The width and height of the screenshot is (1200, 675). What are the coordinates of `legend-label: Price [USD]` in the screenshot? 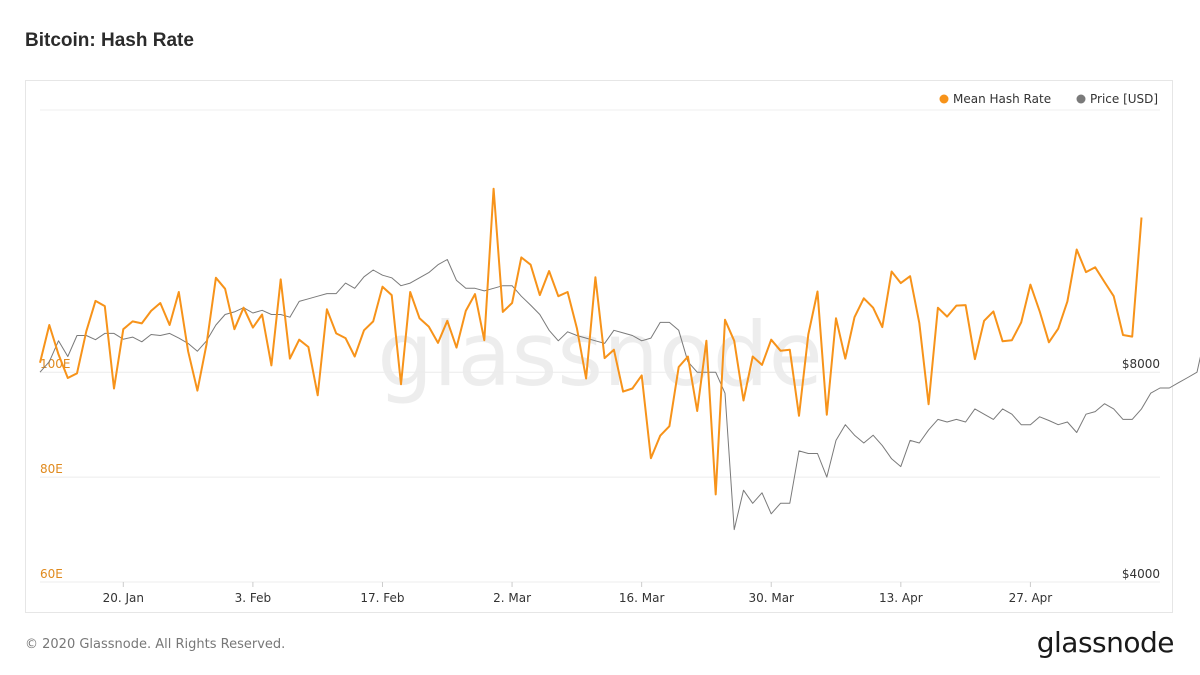 It's located at (1124, 99).